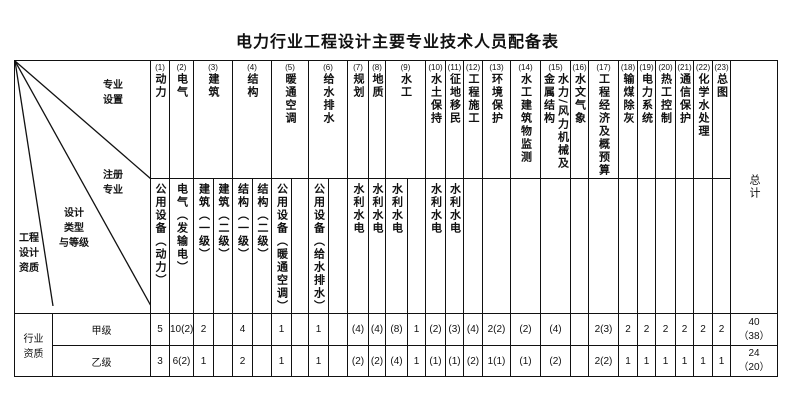  What do you see at coordinates (377, 67) in the screenshot?
I see `specialty-number: (8)` at bounding box center [377, 67].